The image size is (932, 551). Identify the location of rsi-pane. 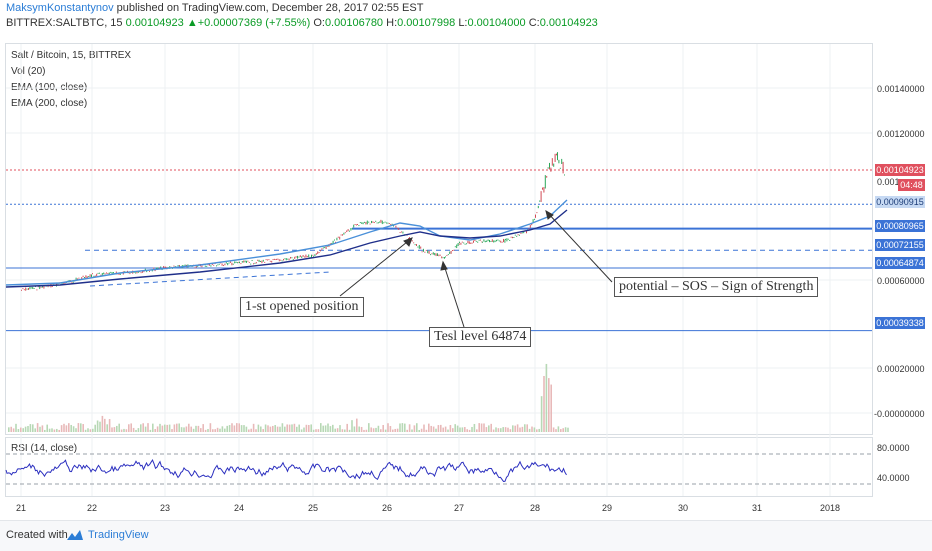
(439, 467).